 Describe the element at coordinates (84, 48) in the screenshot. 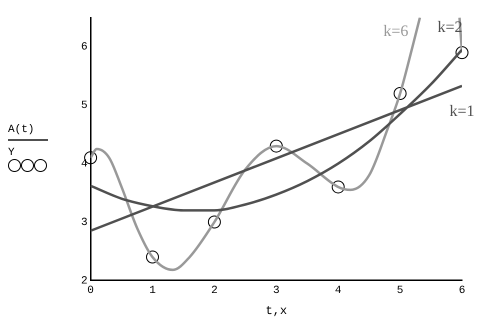

I see `y-tick-label: 6` at that location.